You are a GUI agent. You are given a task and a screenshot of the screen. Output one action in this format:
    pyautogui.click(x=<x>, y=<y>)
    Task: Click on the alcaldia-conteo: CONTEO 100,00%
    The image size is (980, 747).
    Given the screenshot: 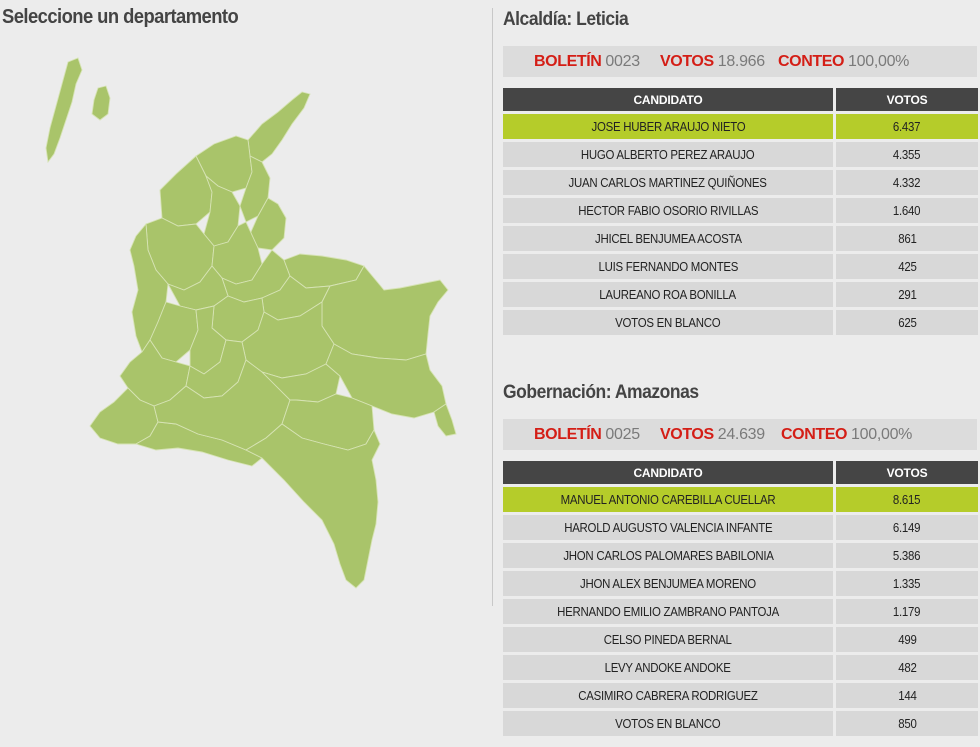 What is the action you would take?
    pyautogui.click(x=843, y=61)
    